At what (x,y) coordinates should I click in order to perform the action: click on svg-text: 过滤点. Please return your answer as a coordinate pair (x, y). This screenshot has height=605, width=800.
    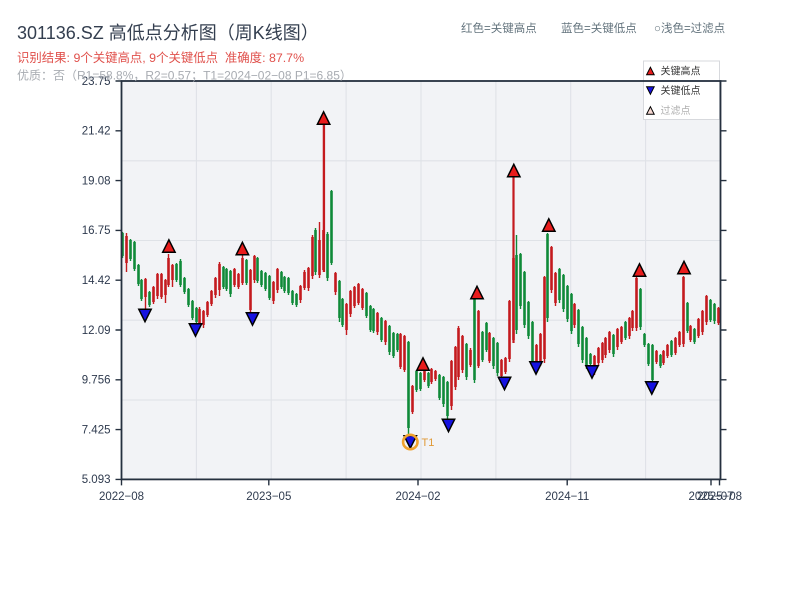
    Looking at the image, I should click on (676, 110).